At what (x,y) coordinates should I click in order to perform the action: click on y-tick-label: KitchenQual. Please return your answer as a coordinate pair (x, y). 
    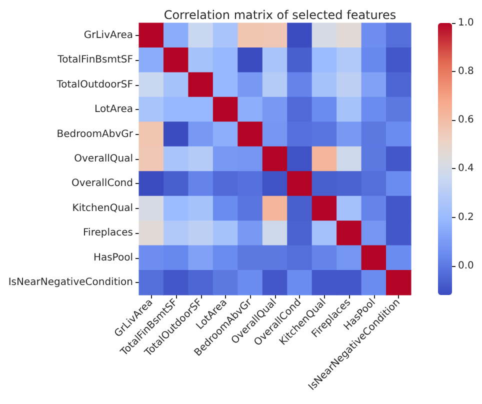
    Looking at the image, I should click on (102, 208).